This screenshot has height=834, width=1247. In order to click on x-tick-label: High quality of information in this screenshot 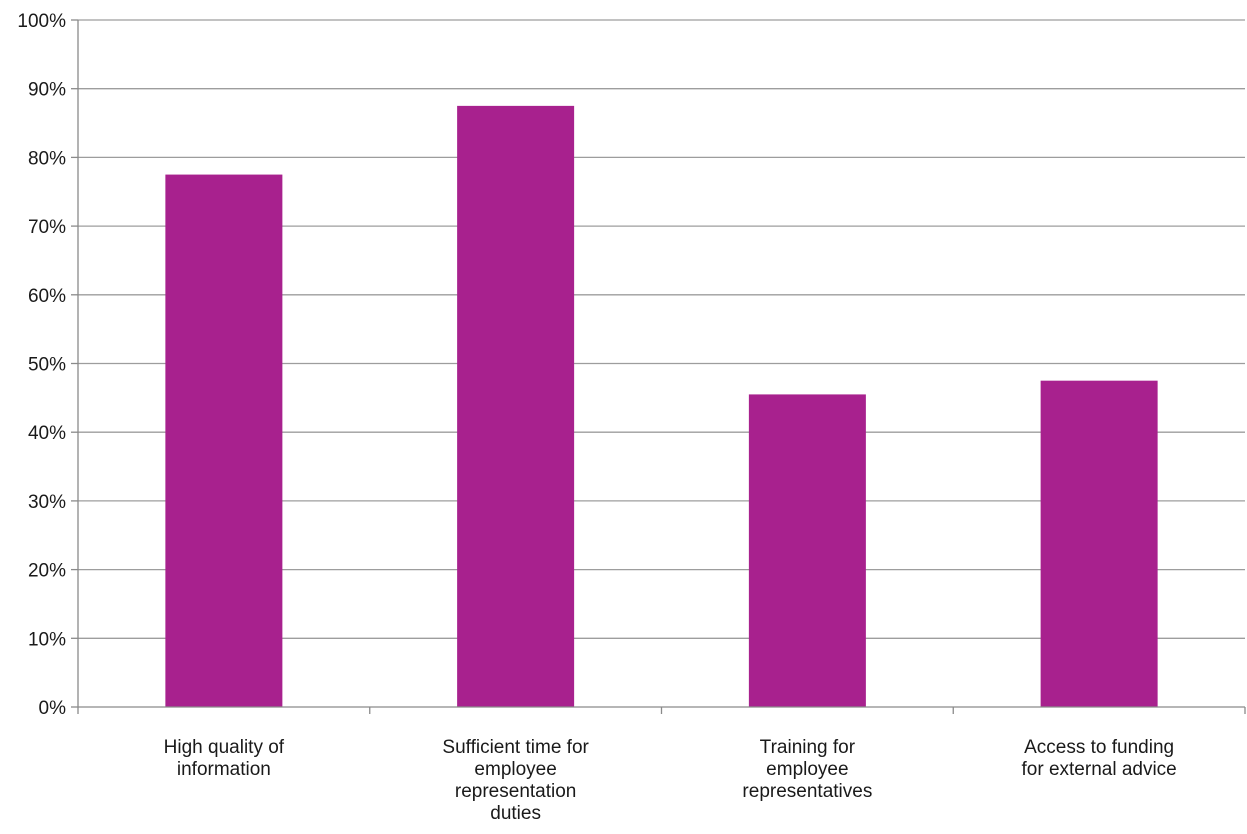, I will do `click(224, 758)`.